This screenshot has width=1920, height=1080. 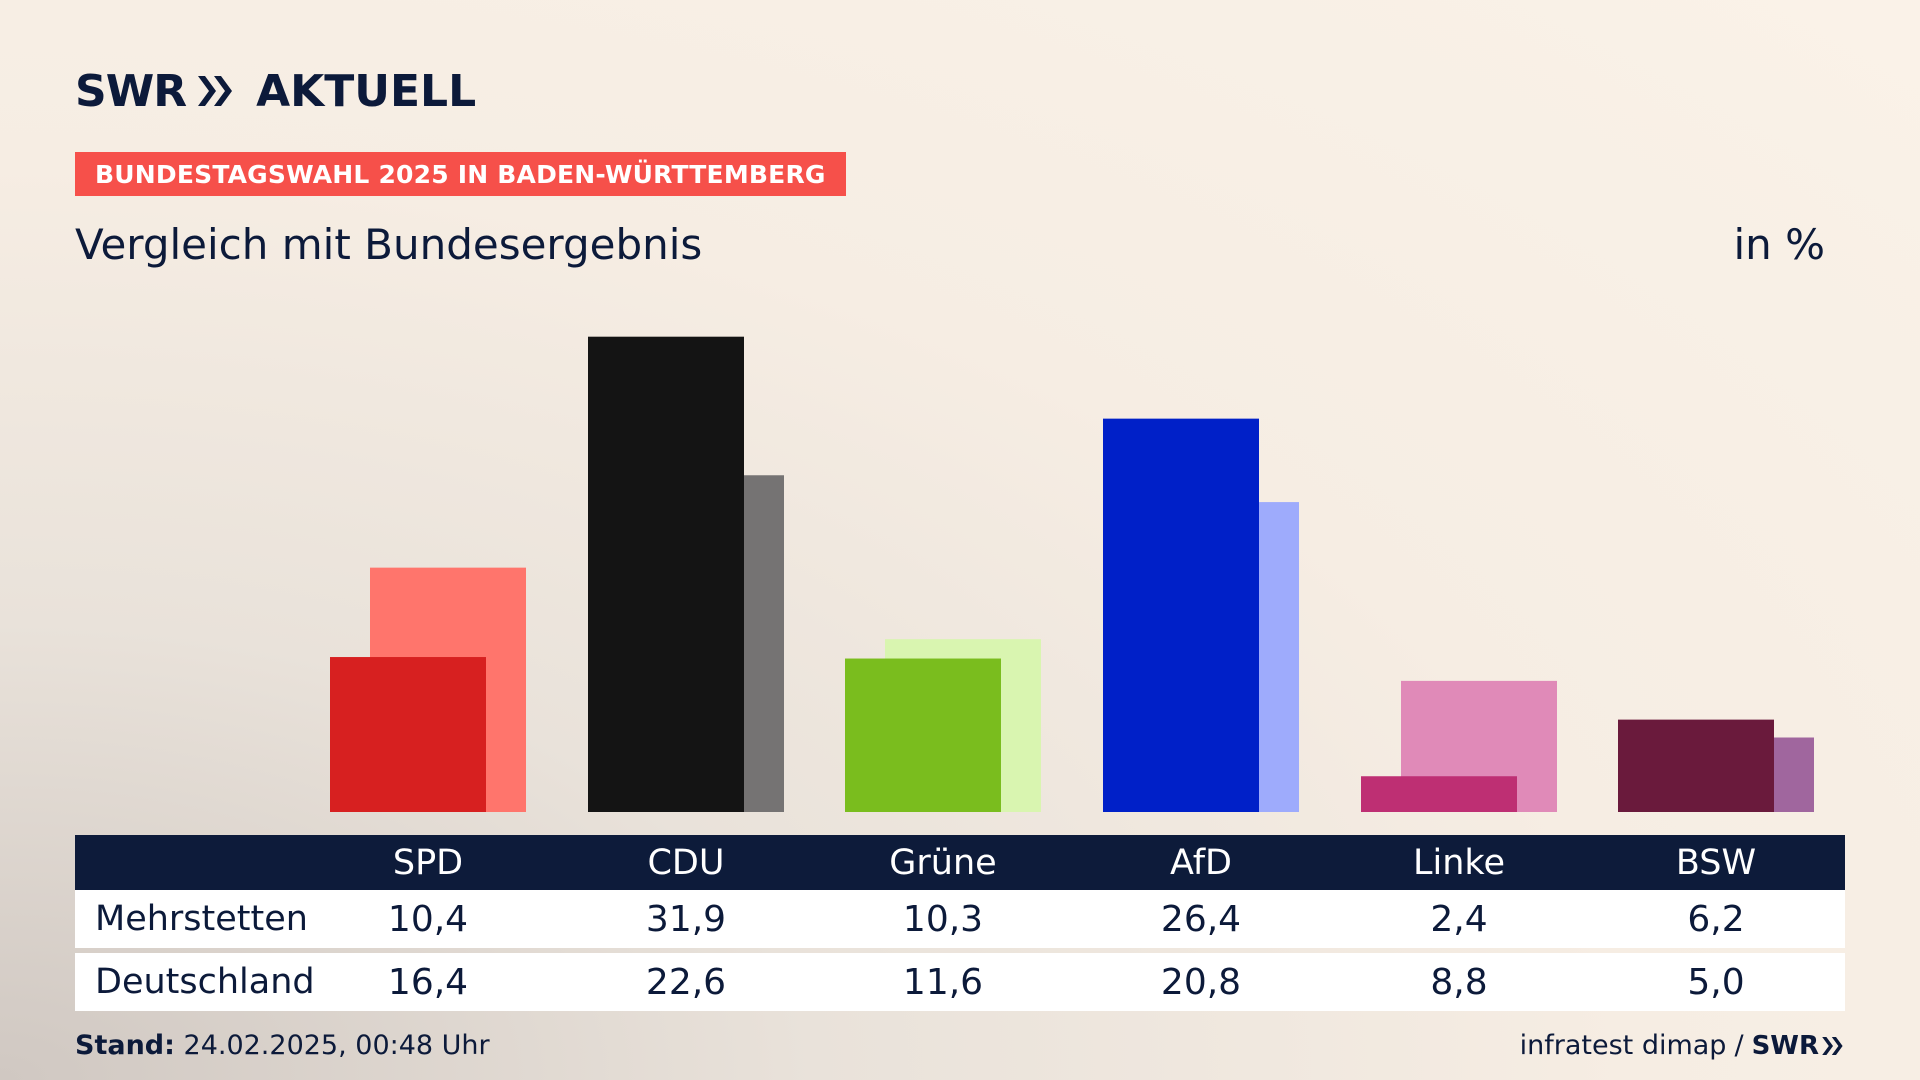 I want to click on column-header-bsw: BSW, so click(x=1716, y=862).